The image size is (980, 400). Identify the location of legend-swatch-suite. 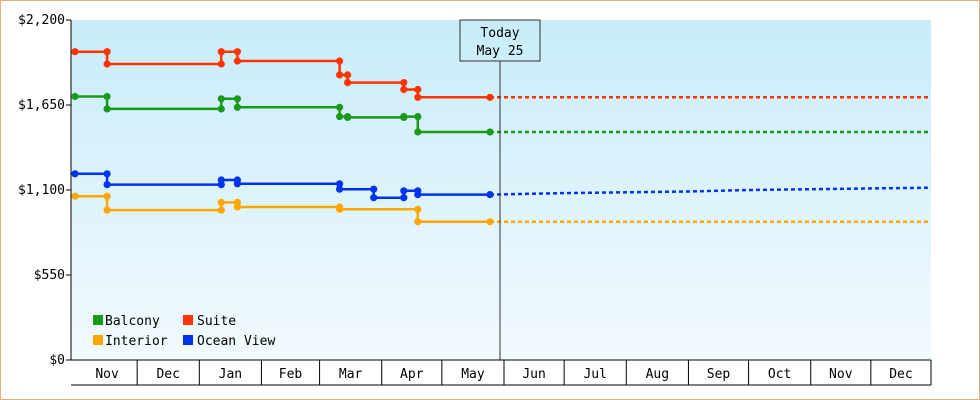
(188, 320).